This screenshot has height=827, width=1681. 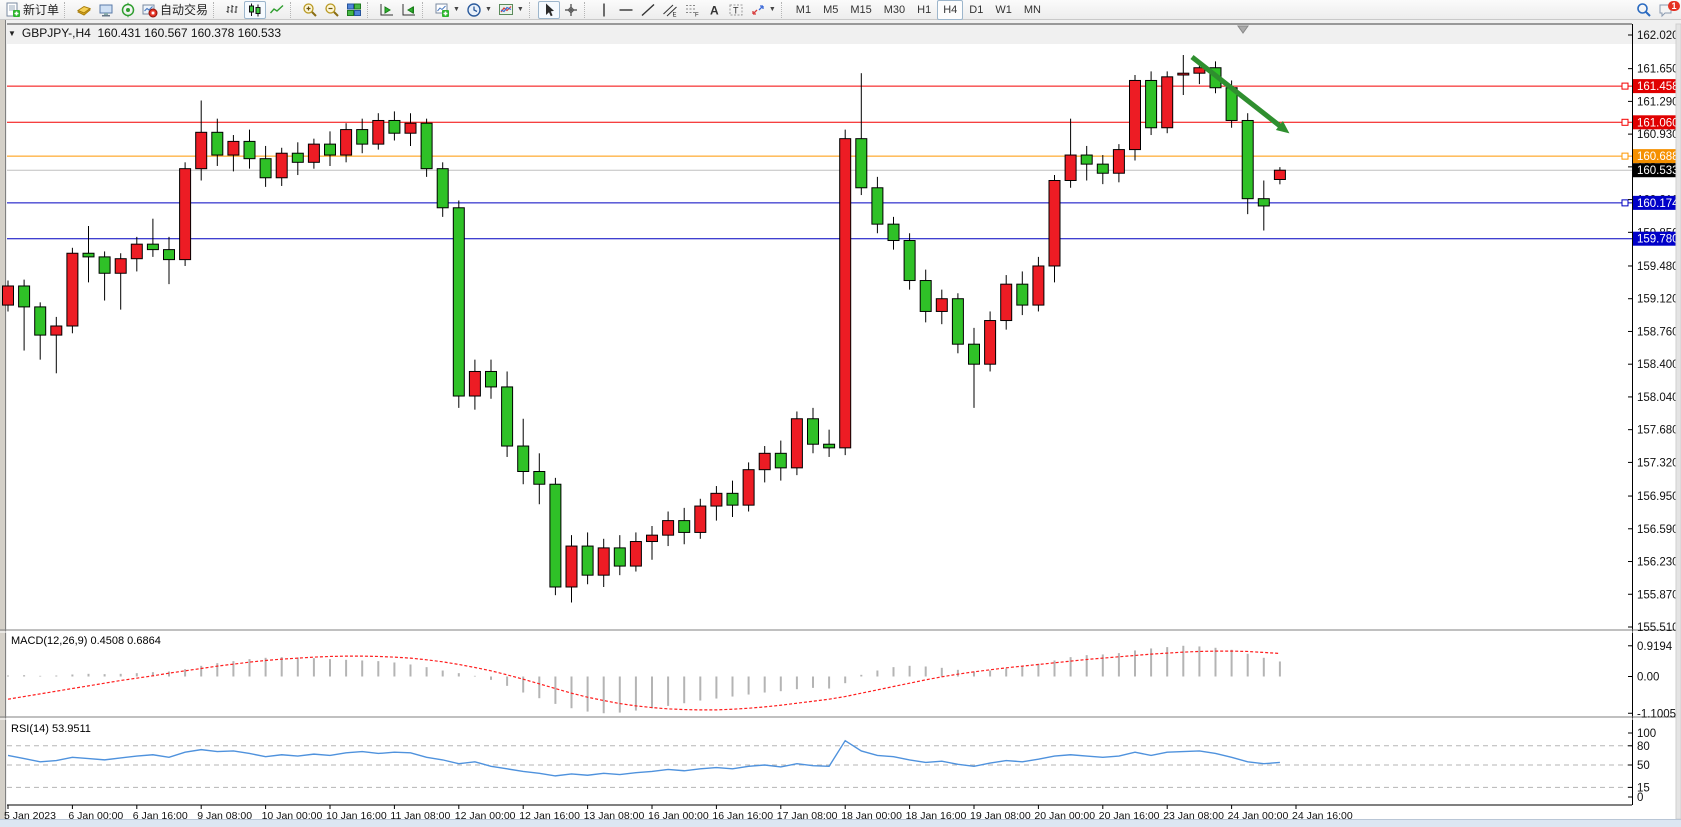 What do you see at coordinates (1646, 734) in the screenshot?
I see `rsi-axis-label: 100` at bounding box center [1646, 734].